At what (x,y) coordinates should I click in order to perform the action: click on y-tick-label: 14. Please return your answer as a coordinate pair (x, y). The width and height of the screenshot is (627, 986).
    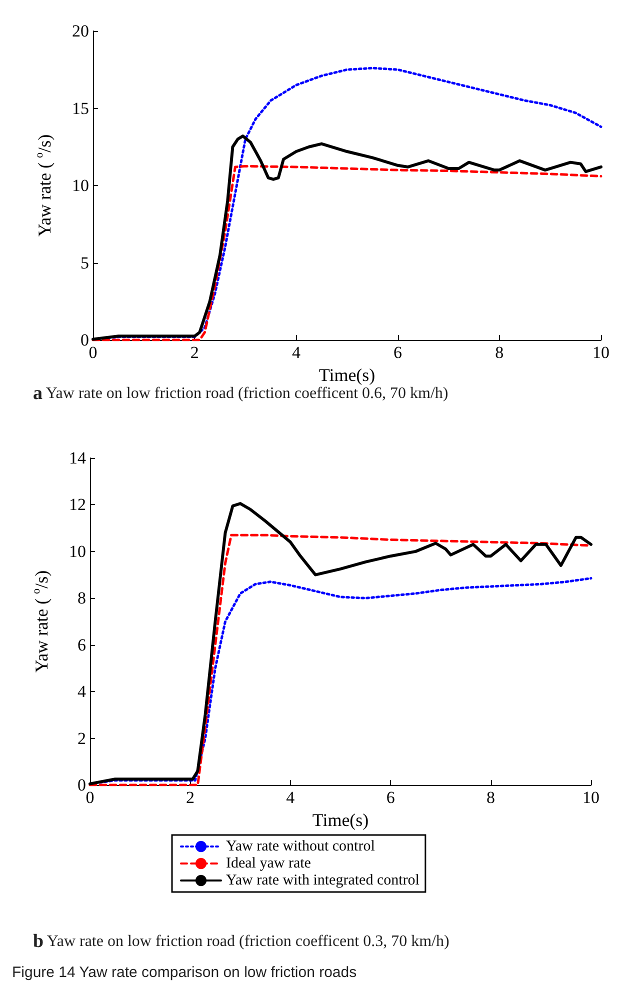
    Looking at the image, I should click on (77, 458).